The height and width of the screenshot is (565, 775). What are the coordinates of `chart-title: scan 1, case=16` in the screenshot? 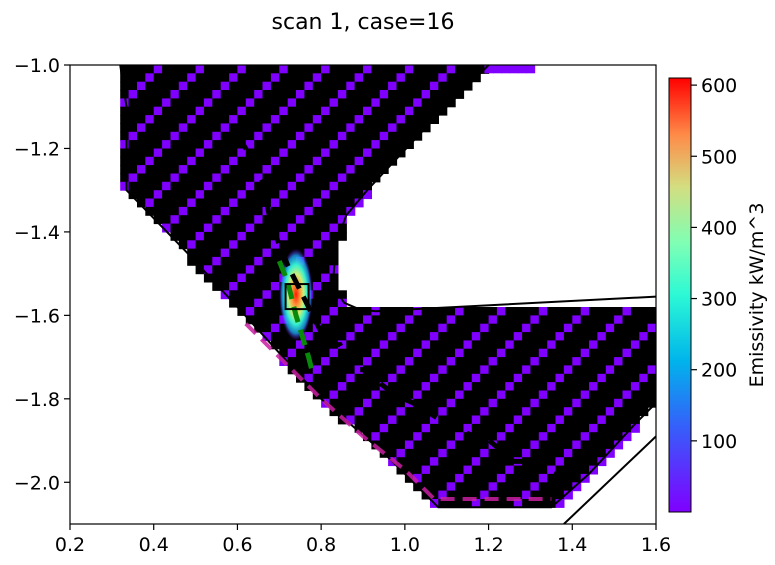 It's located at (363, 22).